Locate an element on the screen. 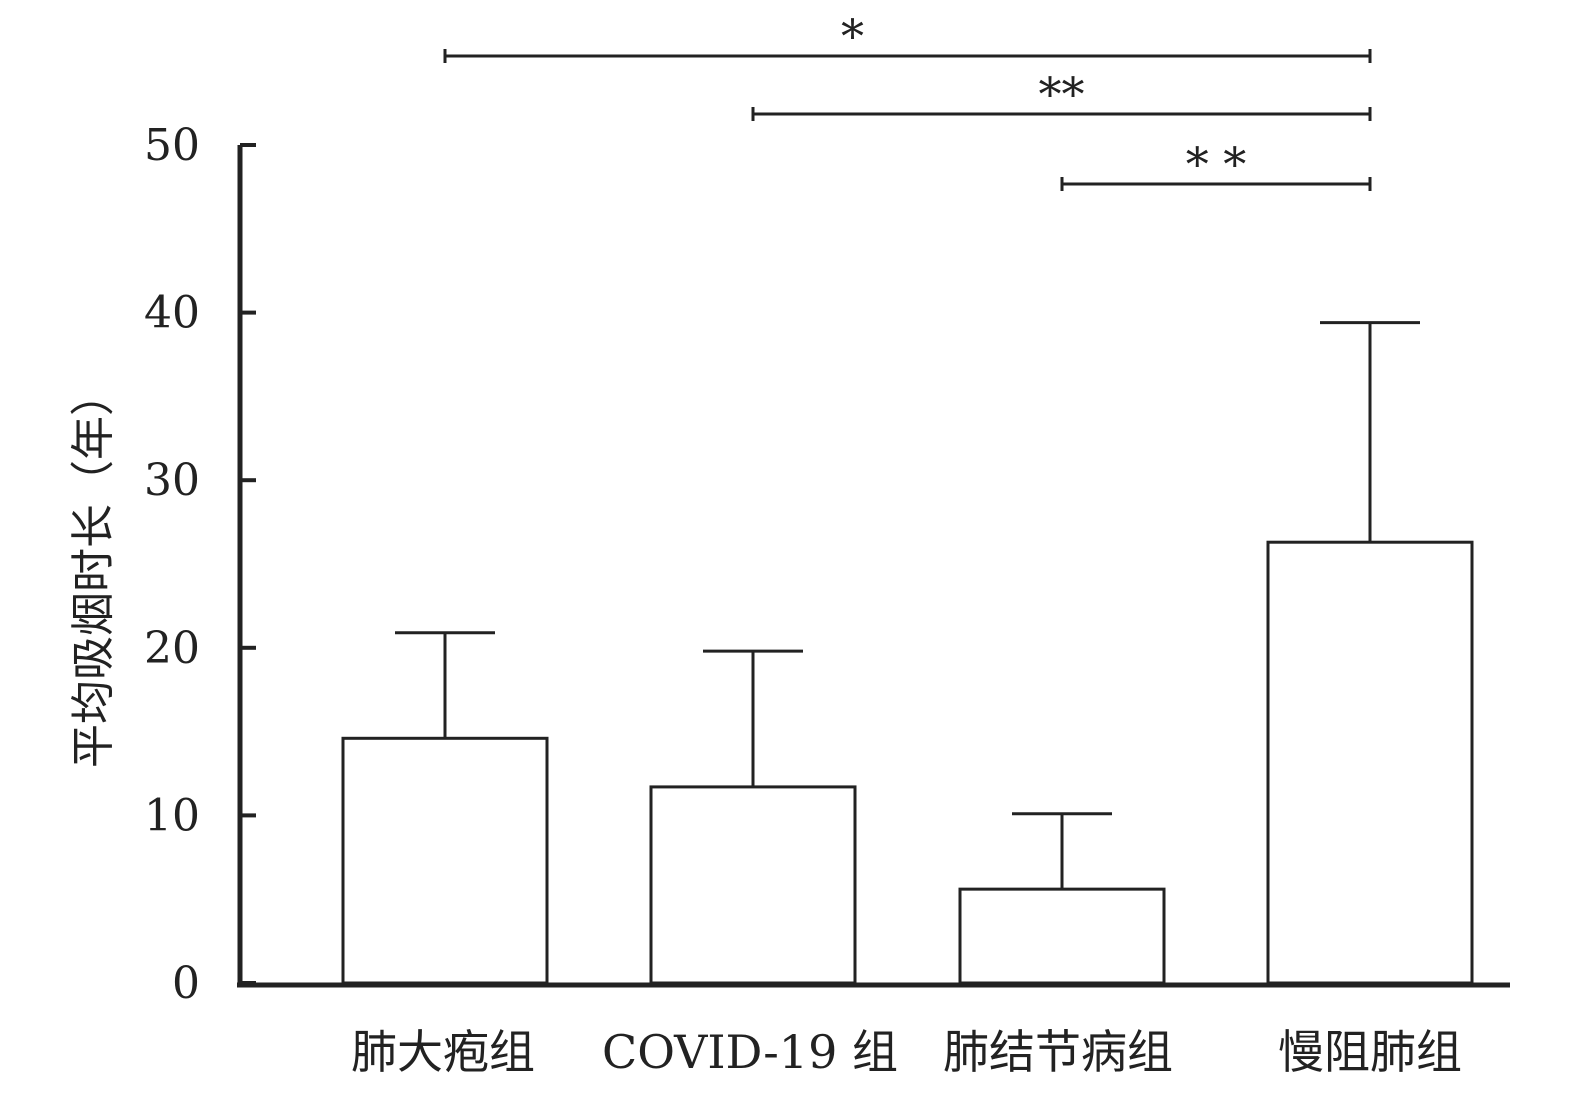 The height and width of the screenshot is (1094, 1575). y-tick-label: 20 is located at coordinates (172, 648).